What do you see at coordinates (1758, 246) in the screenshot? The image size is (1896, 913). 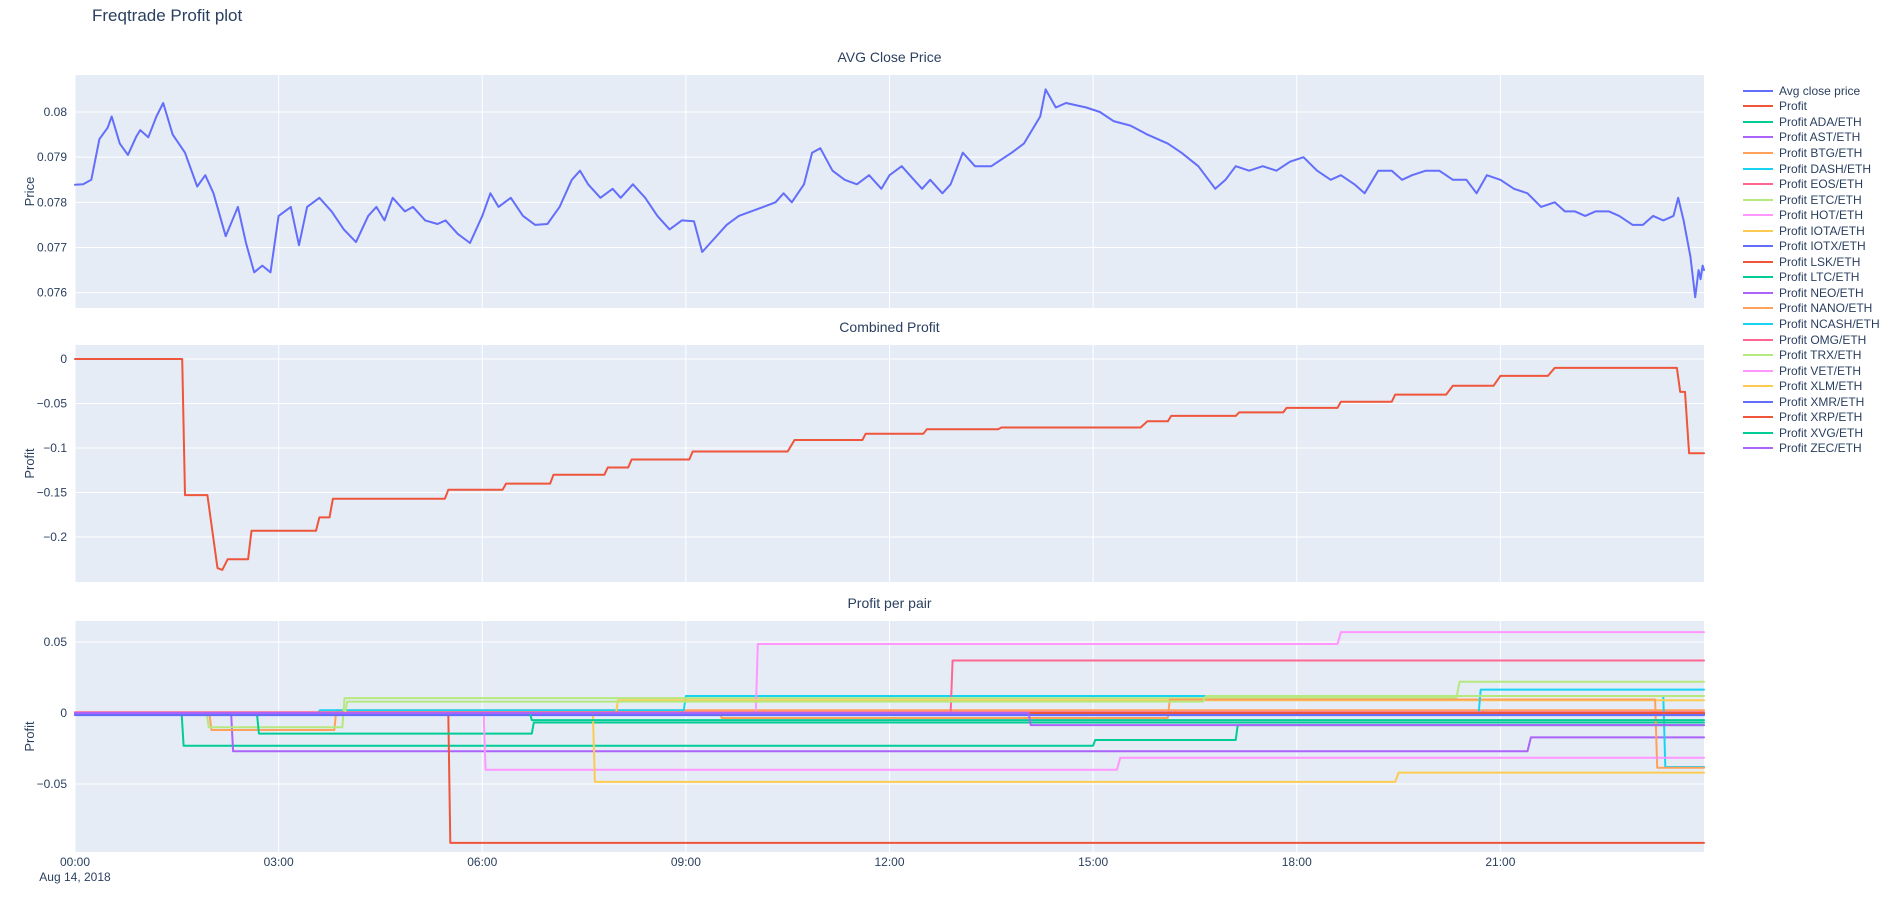 I see `legend-swatch-profit-iotx-eth` at bounding box center [1758, 246].